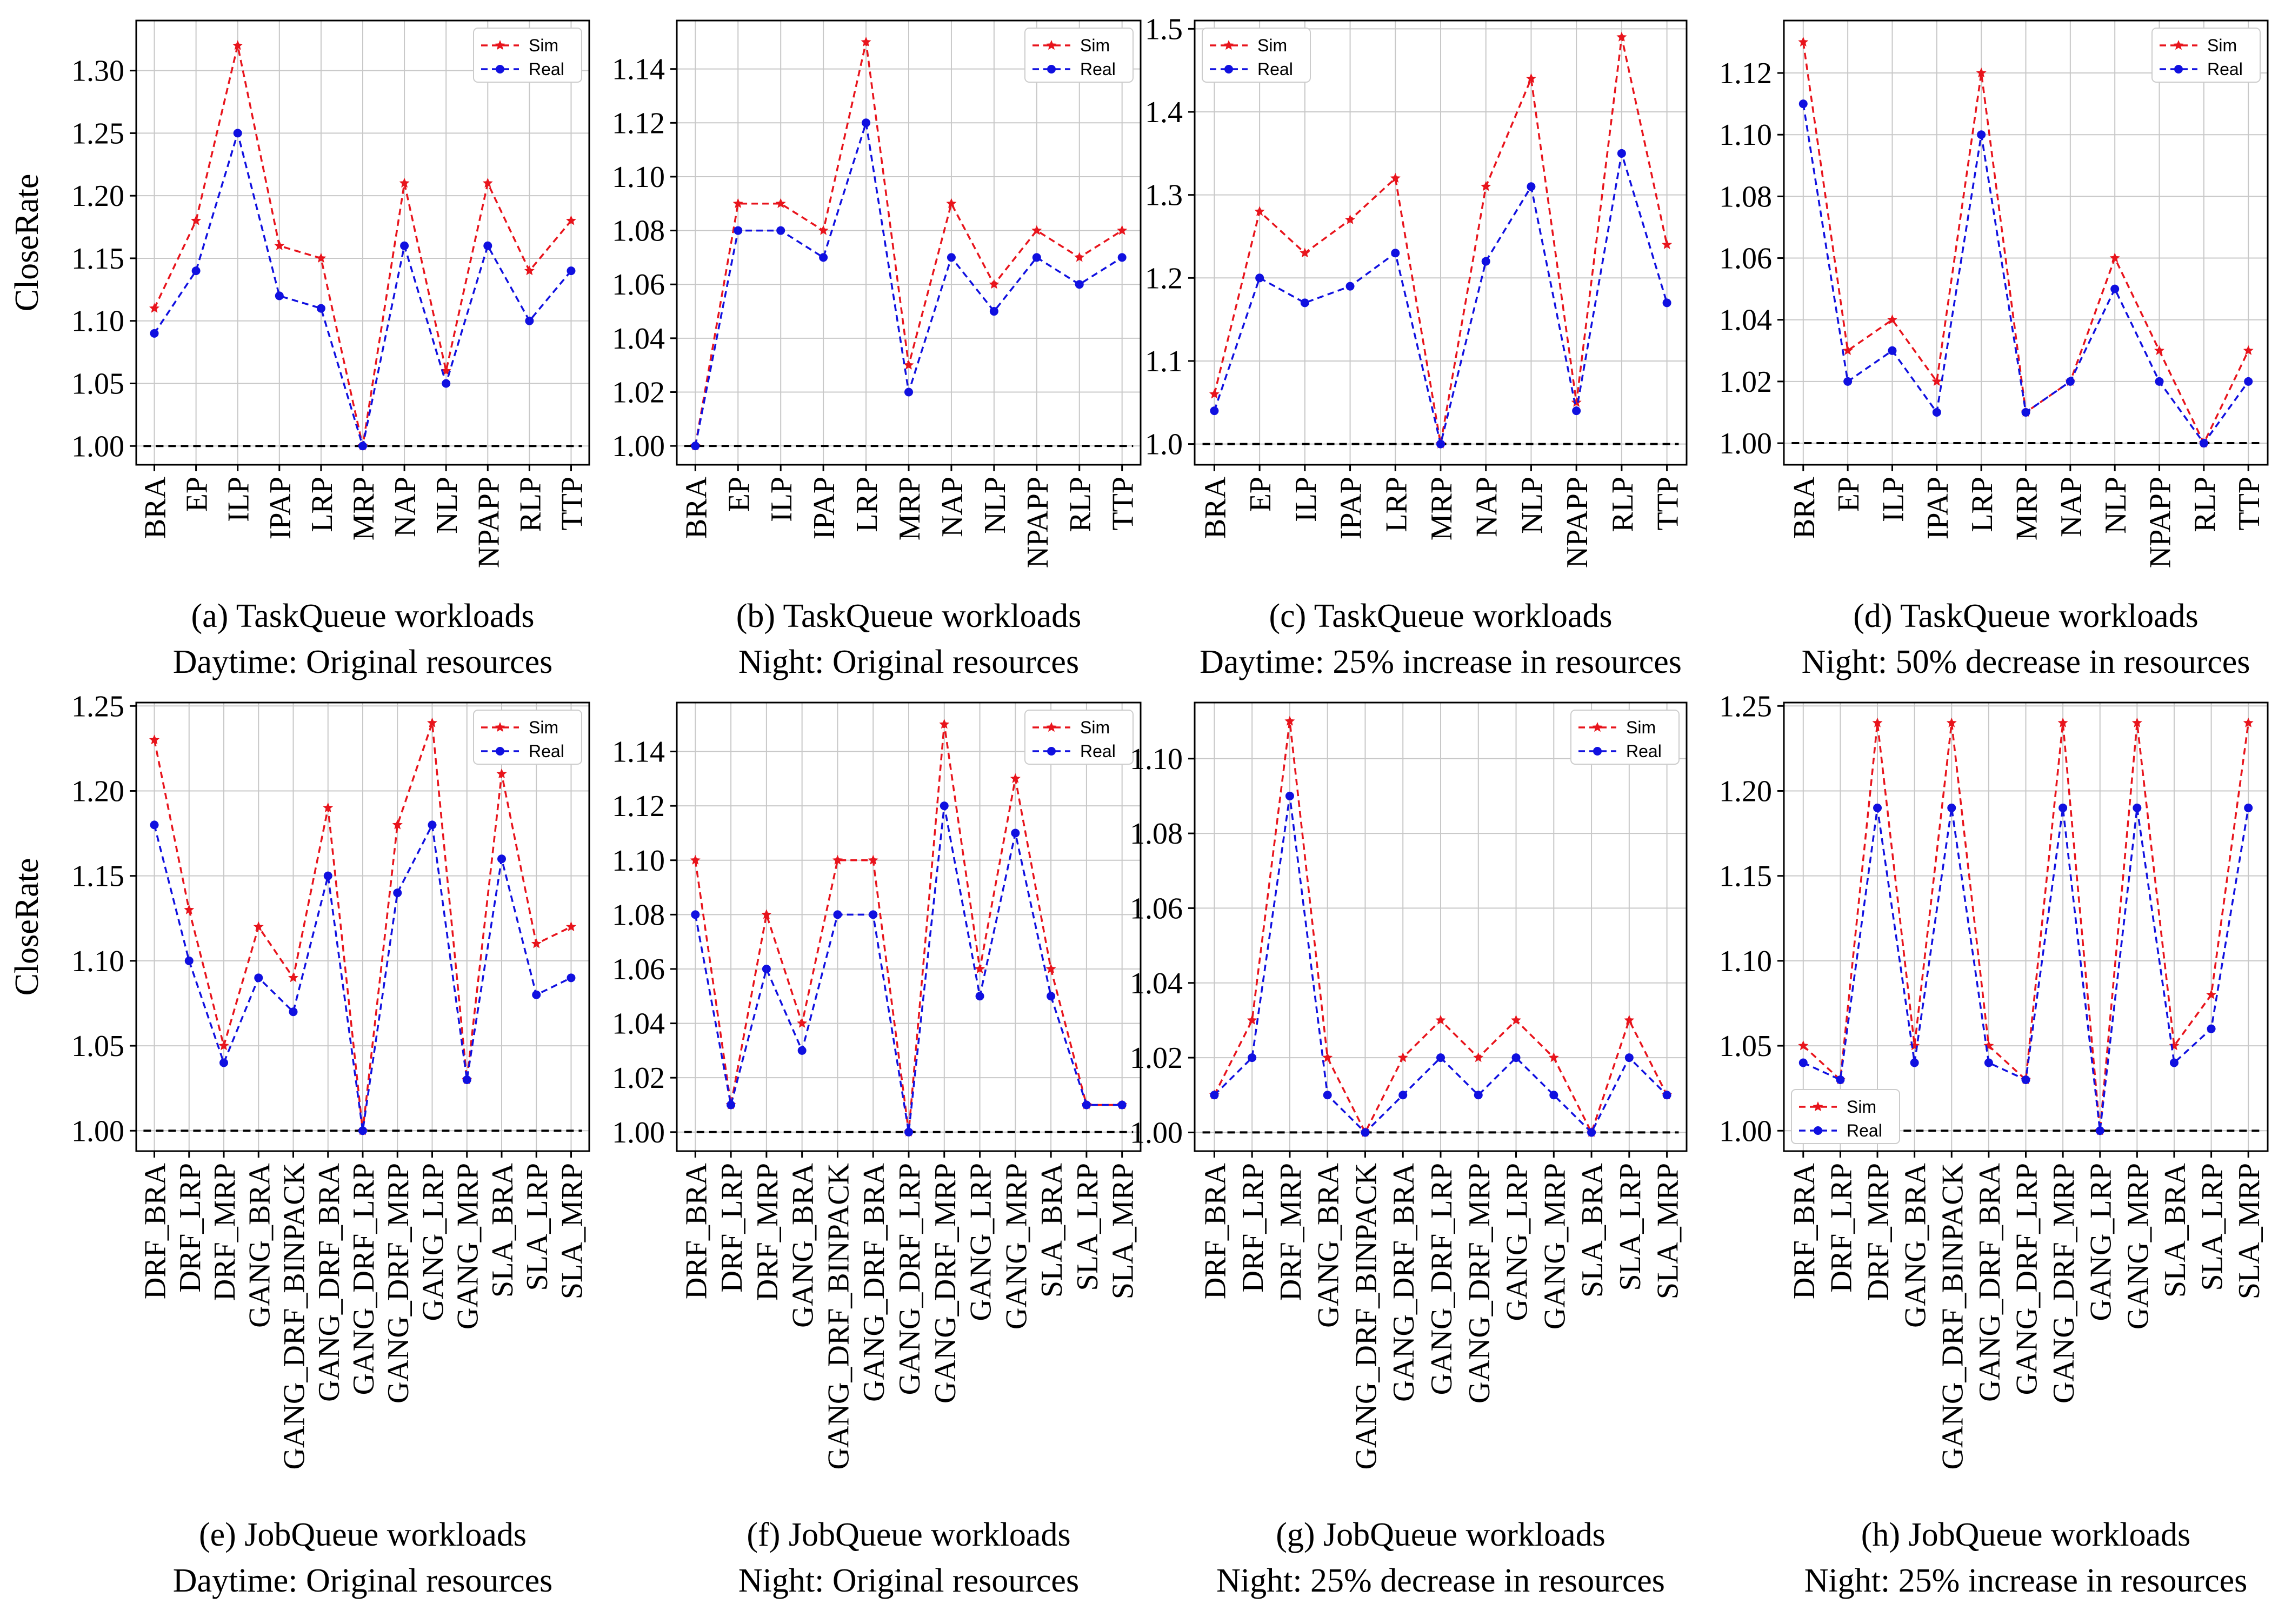 The width and height of the screenshot is (2285, 1624). I want to click on x-tick-label: MRP, so click(1441, 509).